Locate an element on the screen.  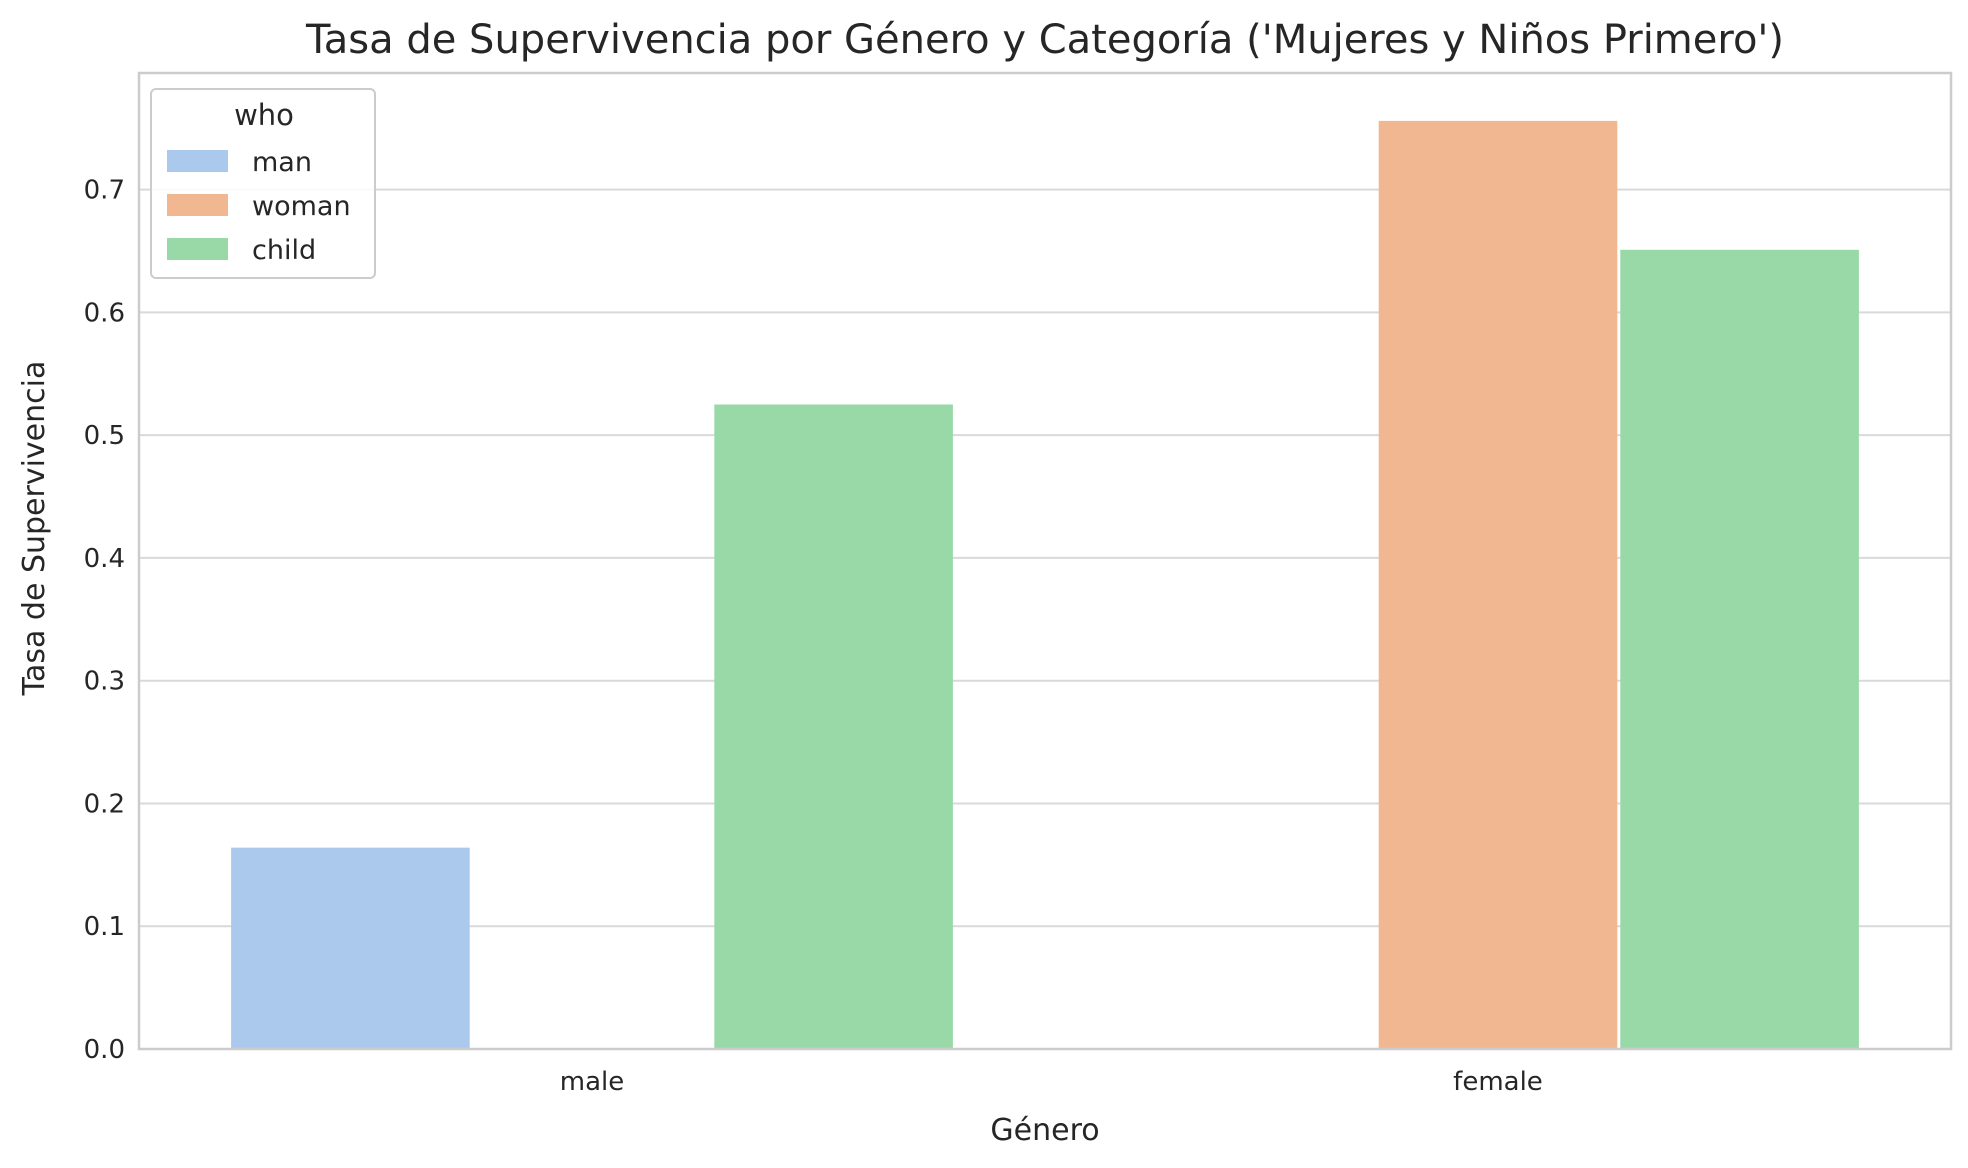
legend-swatch-child is located at coordinates (197, 249).